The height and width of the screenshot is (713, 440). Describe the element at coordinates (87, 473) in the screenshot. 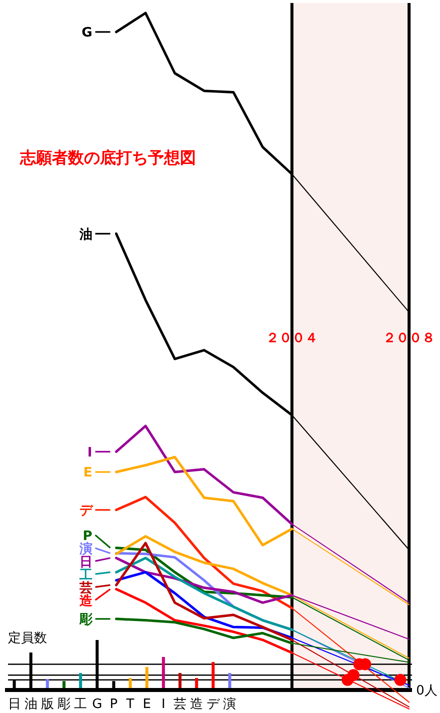

I see `legend-label: E` at that location.